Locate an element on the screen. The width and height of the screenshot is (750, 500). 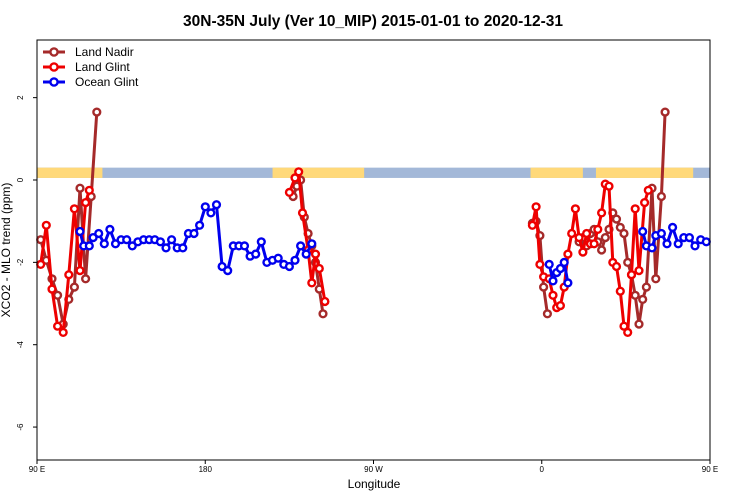
legend-label: Land Glint is located at coordinates (102, 67).